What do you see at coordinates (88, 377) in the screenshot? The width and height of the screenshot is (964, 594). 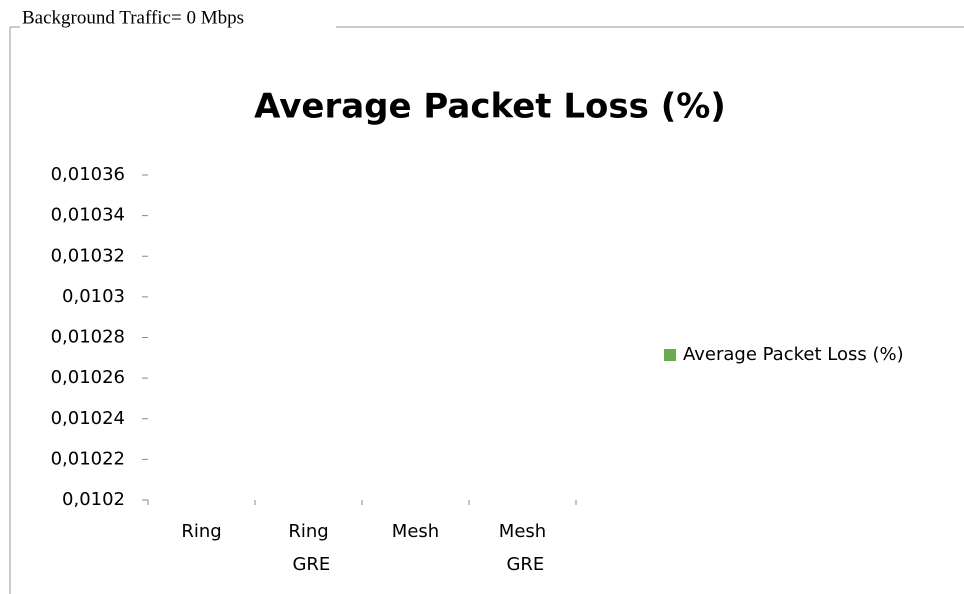 I see `y-tick-label: 0,01026` at bounding box center [88, 377].